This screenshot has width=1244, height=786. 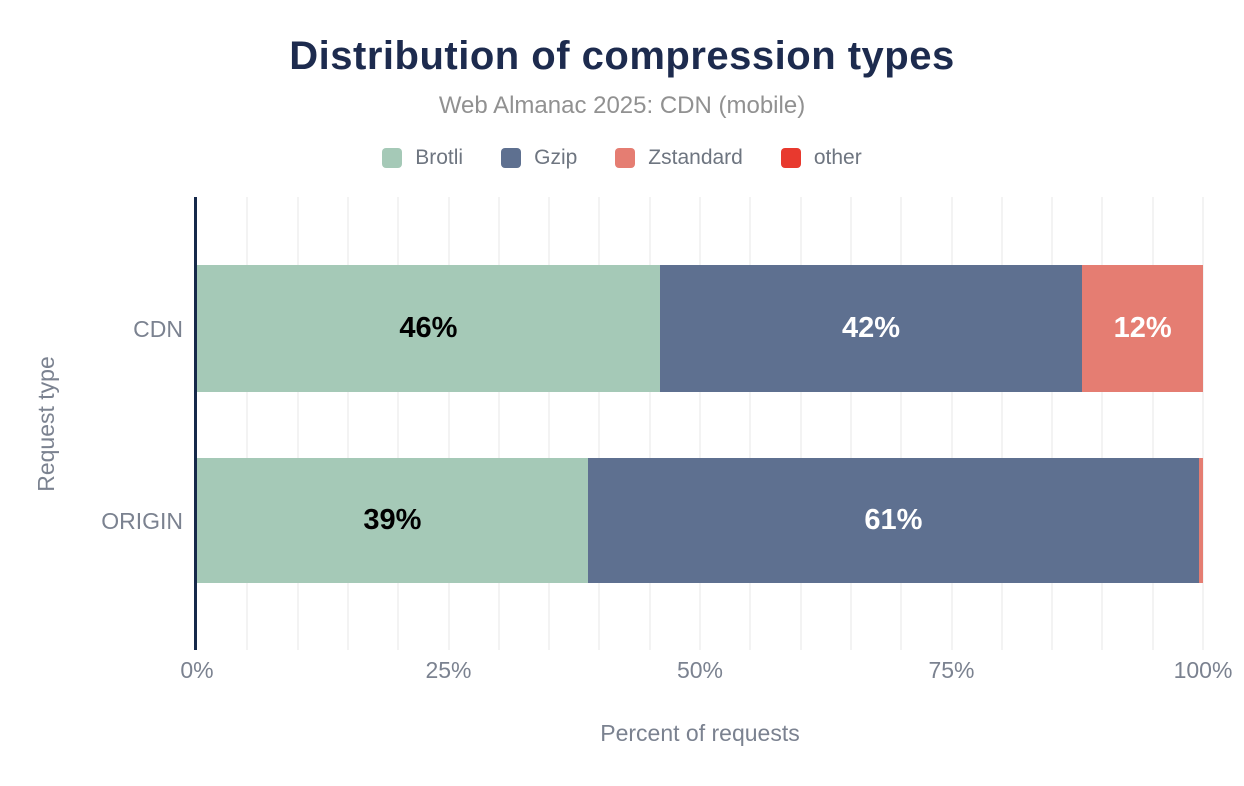 I want to click on legend-swatch-other, so click(x=790, y=158).